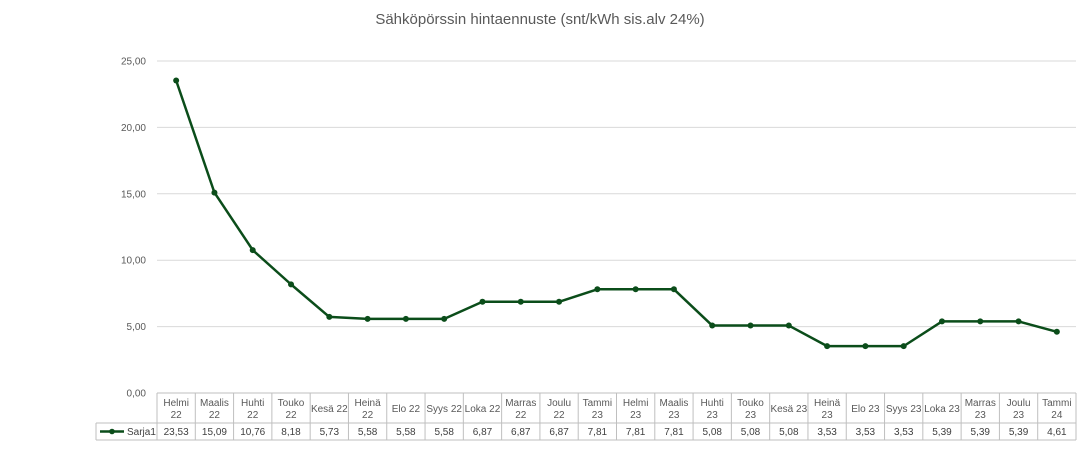 This screenshot has height=451, width=1080. I want to click on y-axis-ticks: 0,00 5,00 10,00 15,00 20,00 25,00, so click(133, 228).